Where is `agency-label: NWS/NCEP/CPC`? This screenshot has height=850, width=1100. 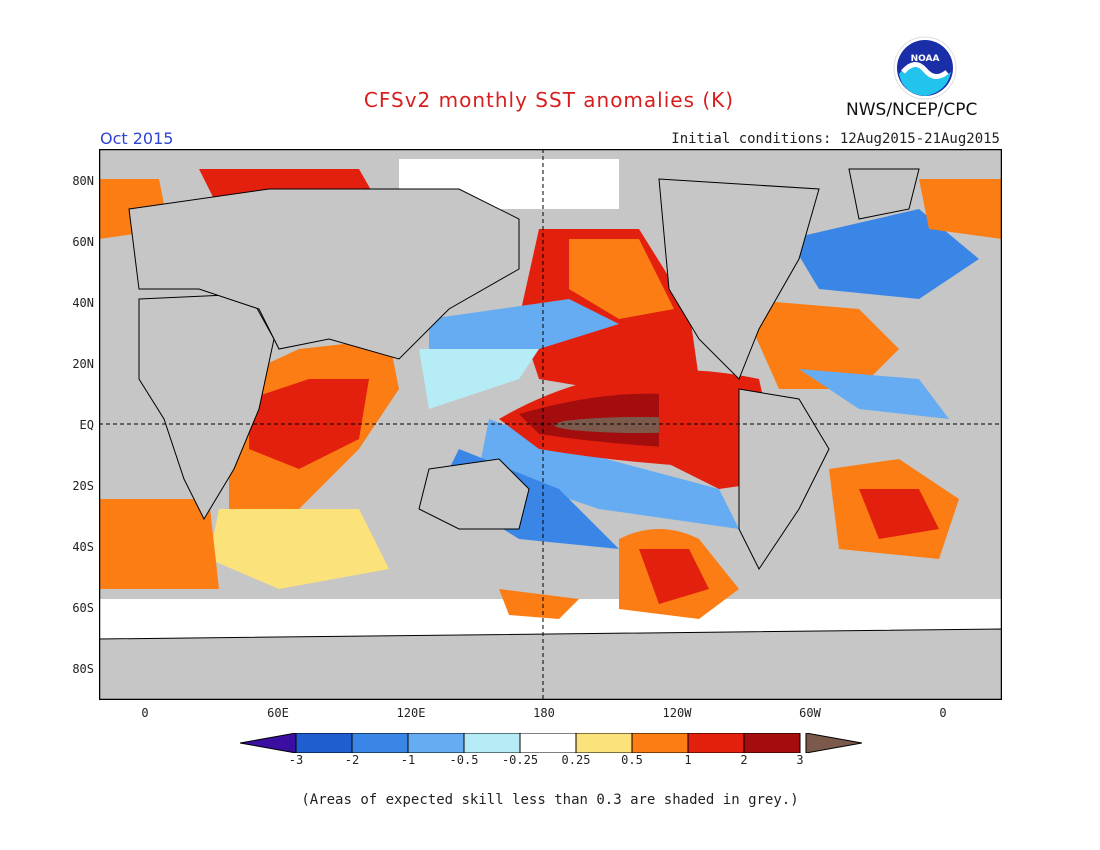 agency-label: NWS/NCEP/CPC is located at coordinates (912, 110).